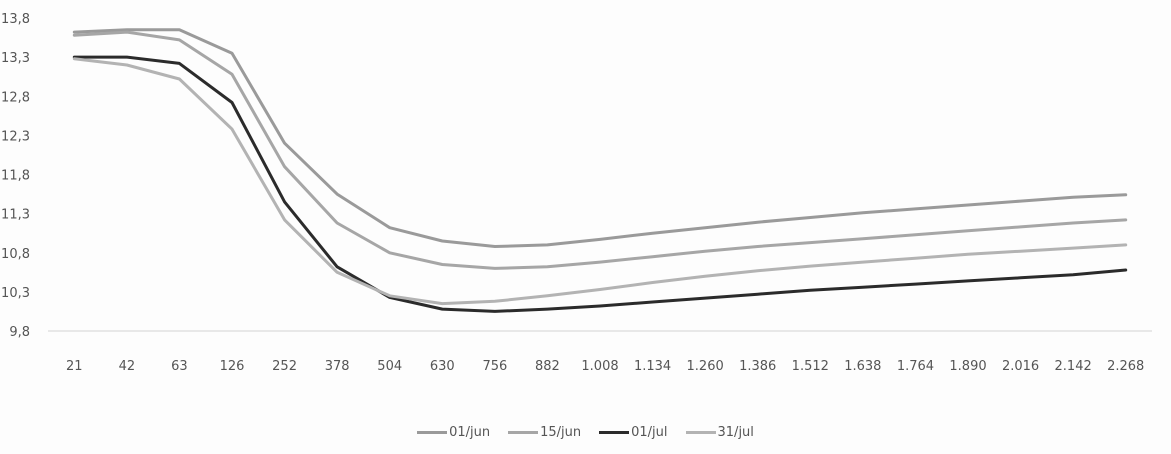  What do you see at coordinates (15, 97) in the screenshot?
I see `y-tick-label: 12,8` at bounding box center [15, 97].